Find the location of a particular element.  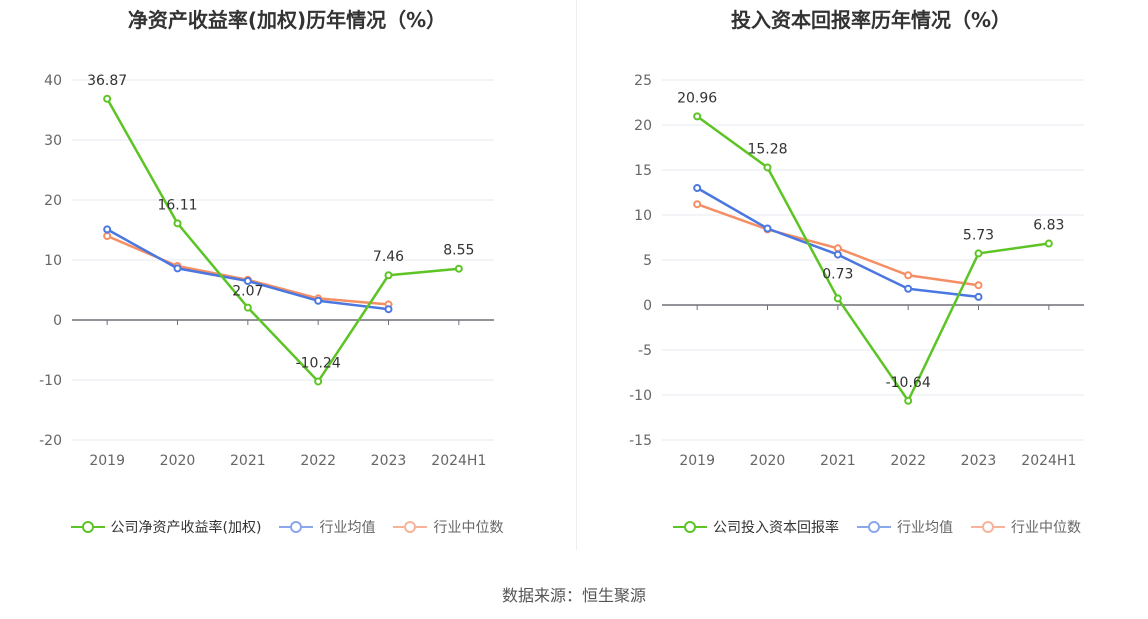

y-tick-label: 5 is located at coordinates (647, 261).